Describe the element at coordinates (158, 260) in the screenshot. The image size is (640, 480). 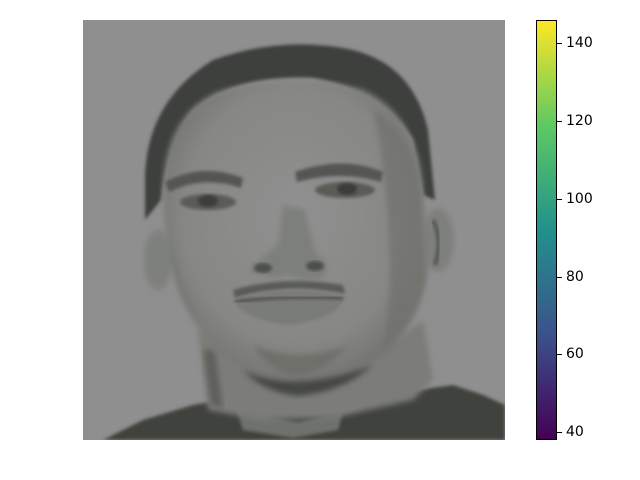
I see `left-ear` at that location.